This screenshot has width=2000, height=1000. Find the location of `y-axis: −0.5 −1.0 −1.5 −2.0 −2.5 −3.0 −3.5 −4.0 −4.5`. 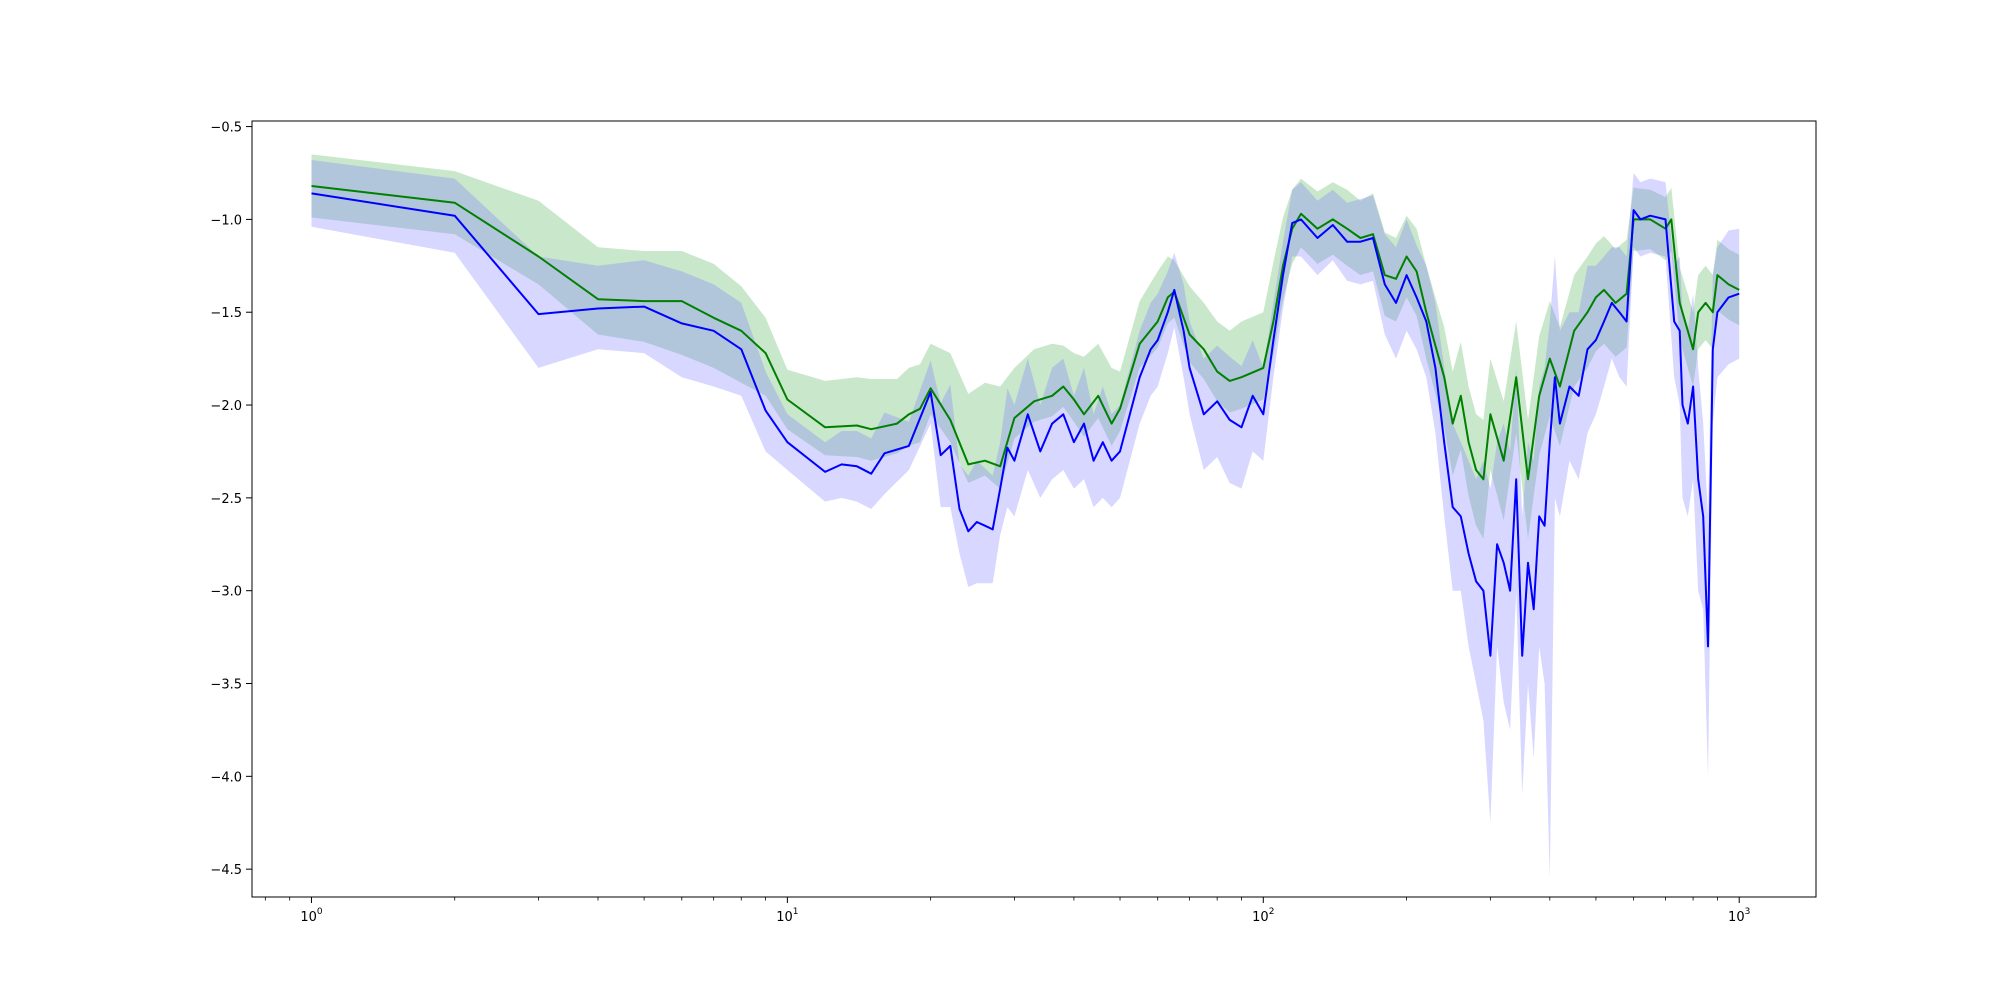

y-axis: −0.5 −1.0 −1.5 −2.0 −2.5 −3.0 −3.5 −4.0 −4.5 is located at coordinates (231, 499).